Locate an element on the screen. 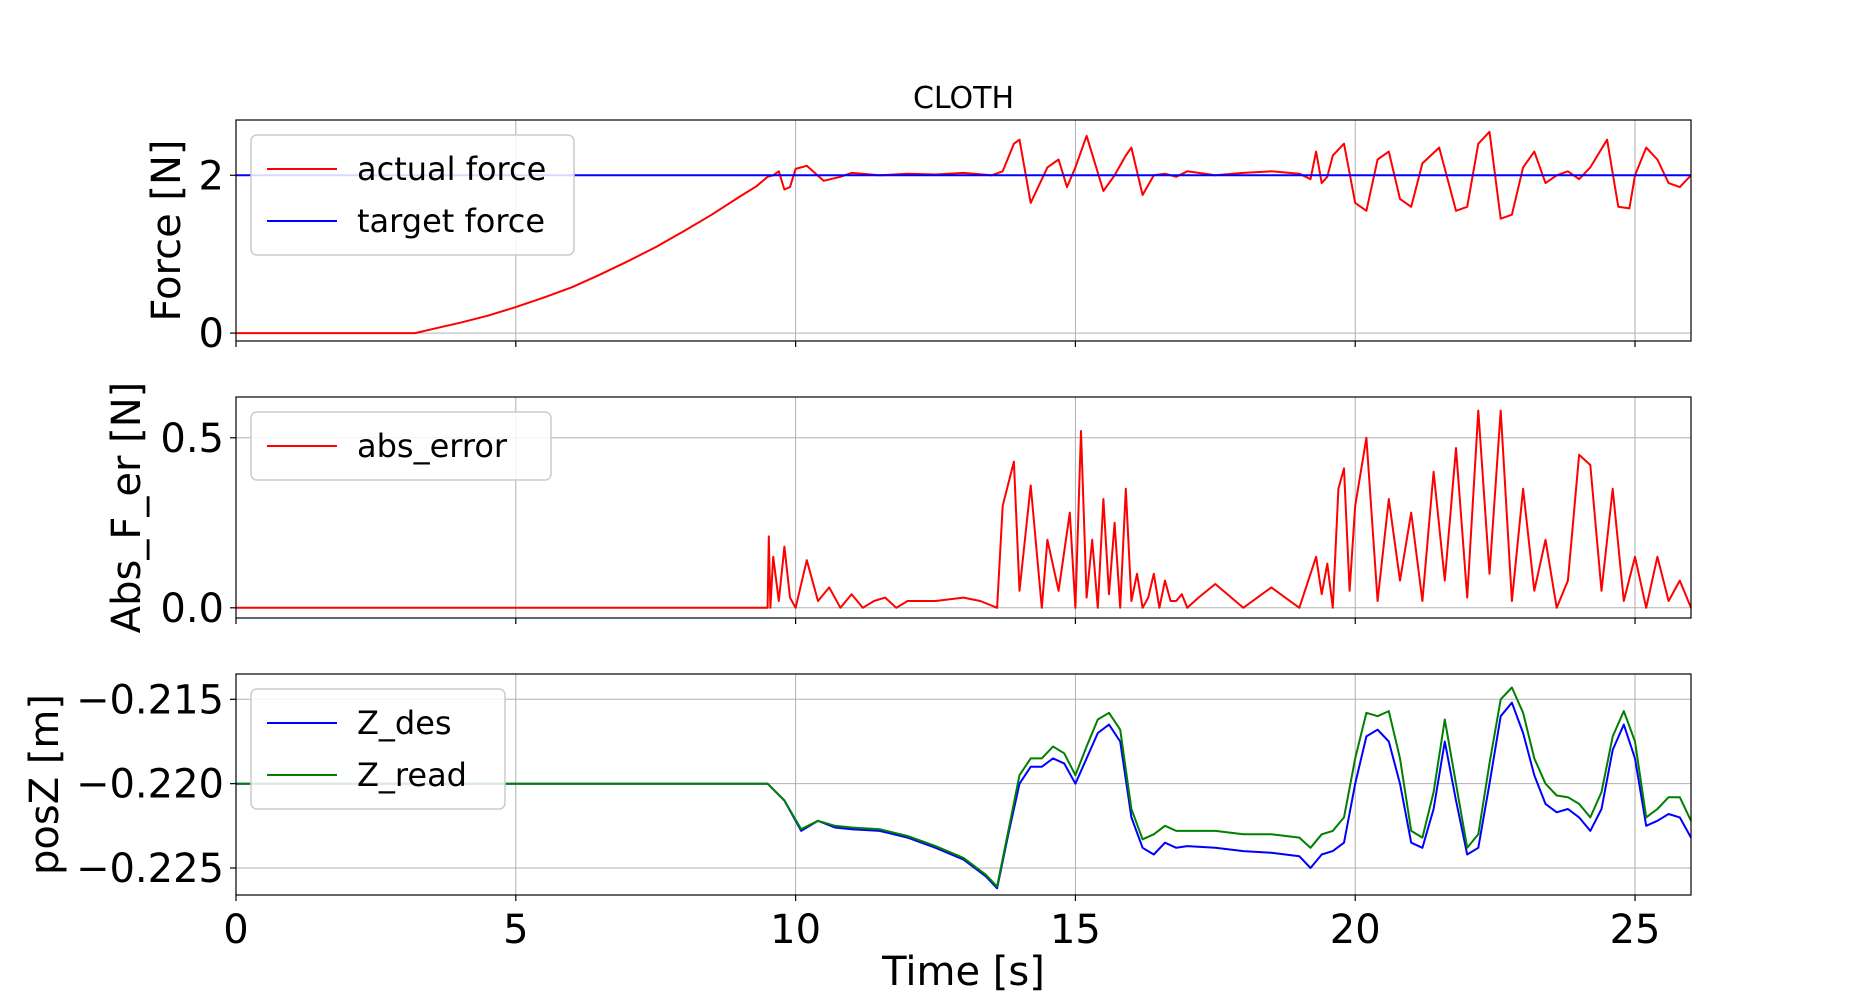 The width and height of the screenshot is (1853, 991). legend-label-Z_des: Z_des is located at coordinates (404, 723).